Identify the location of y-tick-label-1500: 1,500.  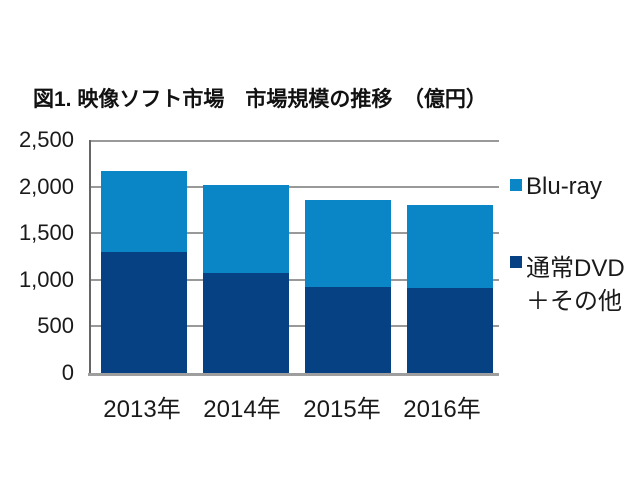
(46, 233).